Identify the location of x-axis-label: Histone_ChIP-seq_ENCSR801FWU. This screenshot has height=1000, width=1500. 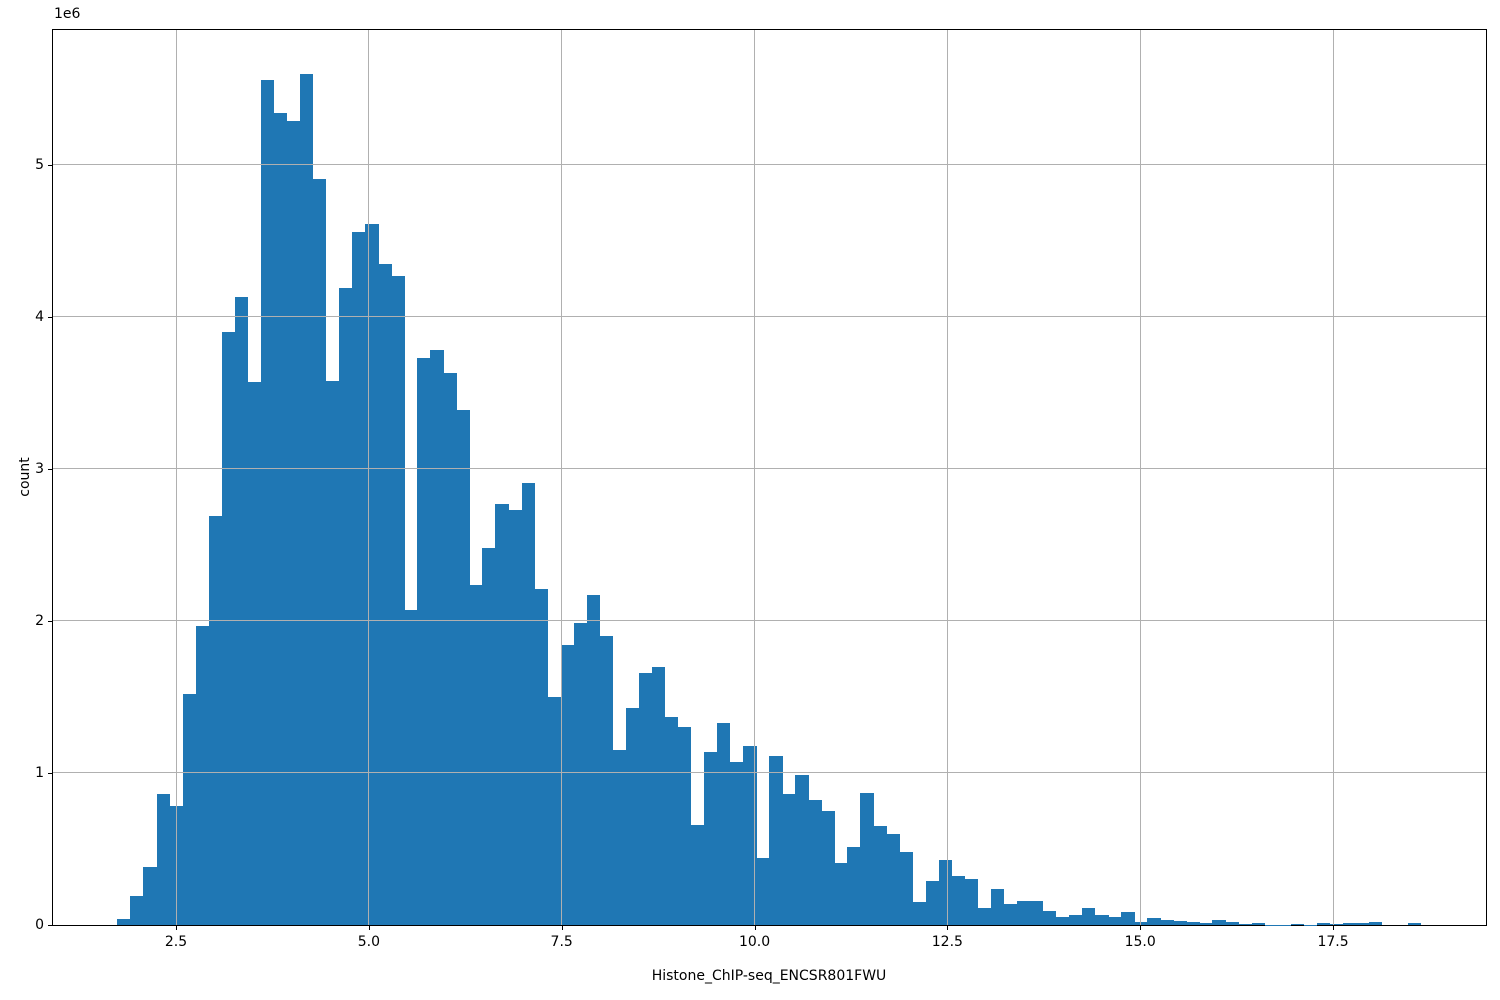
(769, 976).